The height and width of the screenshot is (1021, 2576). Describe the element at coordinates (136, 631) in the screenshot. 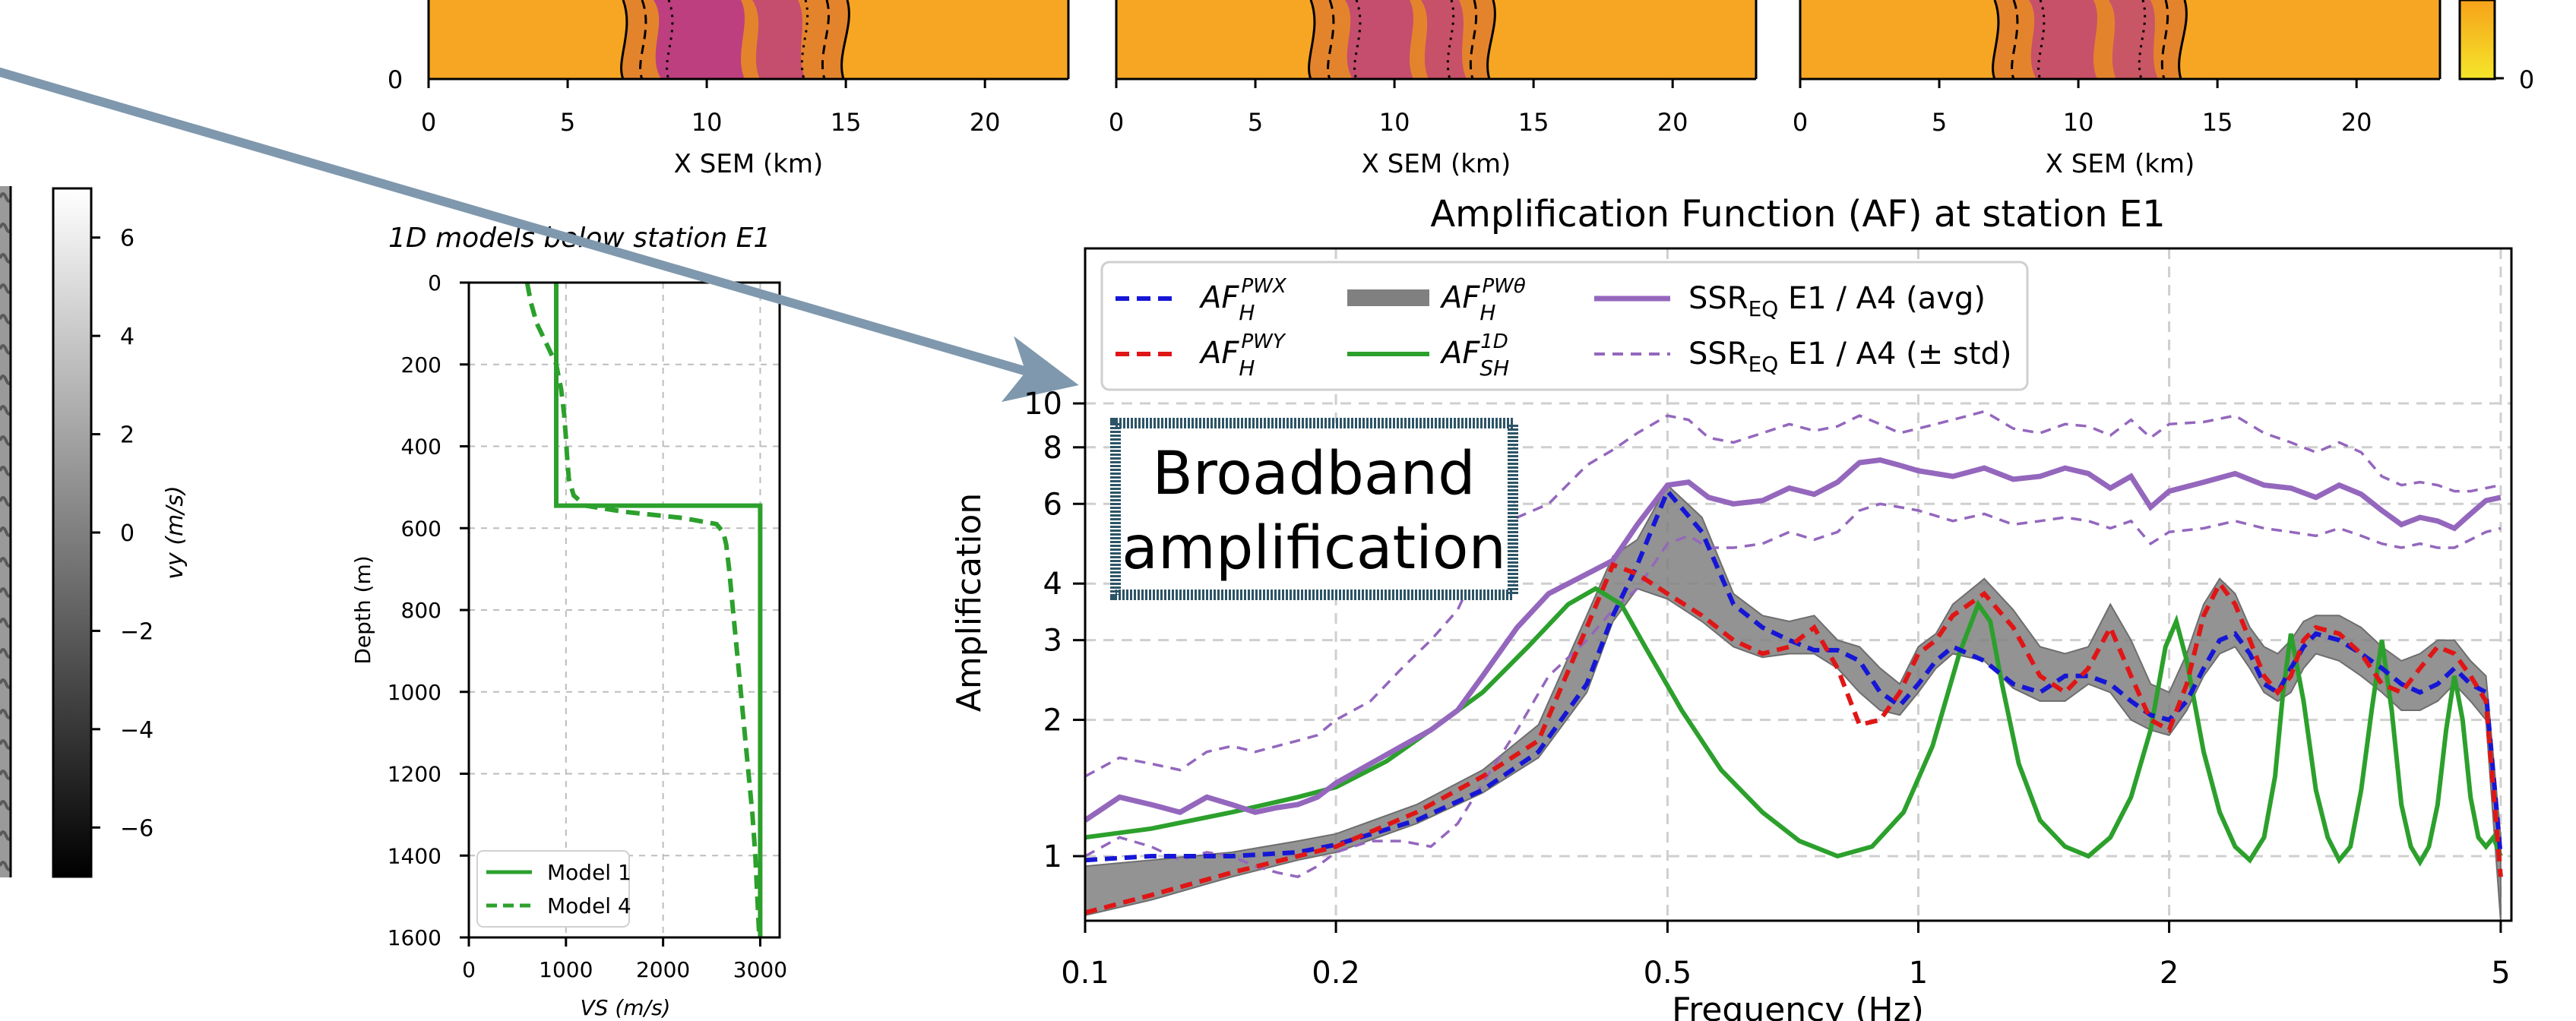

I see `colorbar-tick-label: −2` at that location.